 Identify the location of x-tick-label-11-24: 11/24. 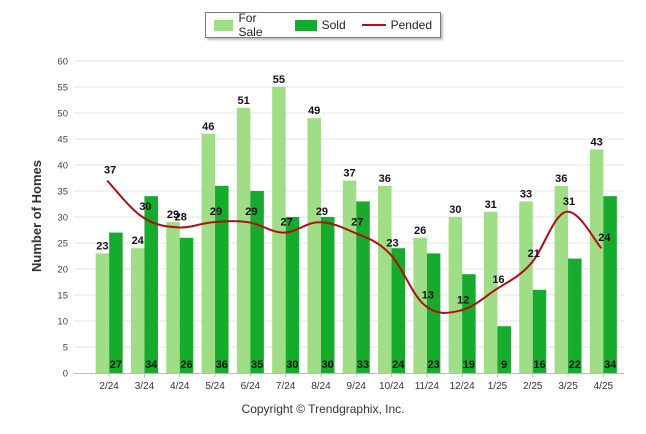
(427, 386).